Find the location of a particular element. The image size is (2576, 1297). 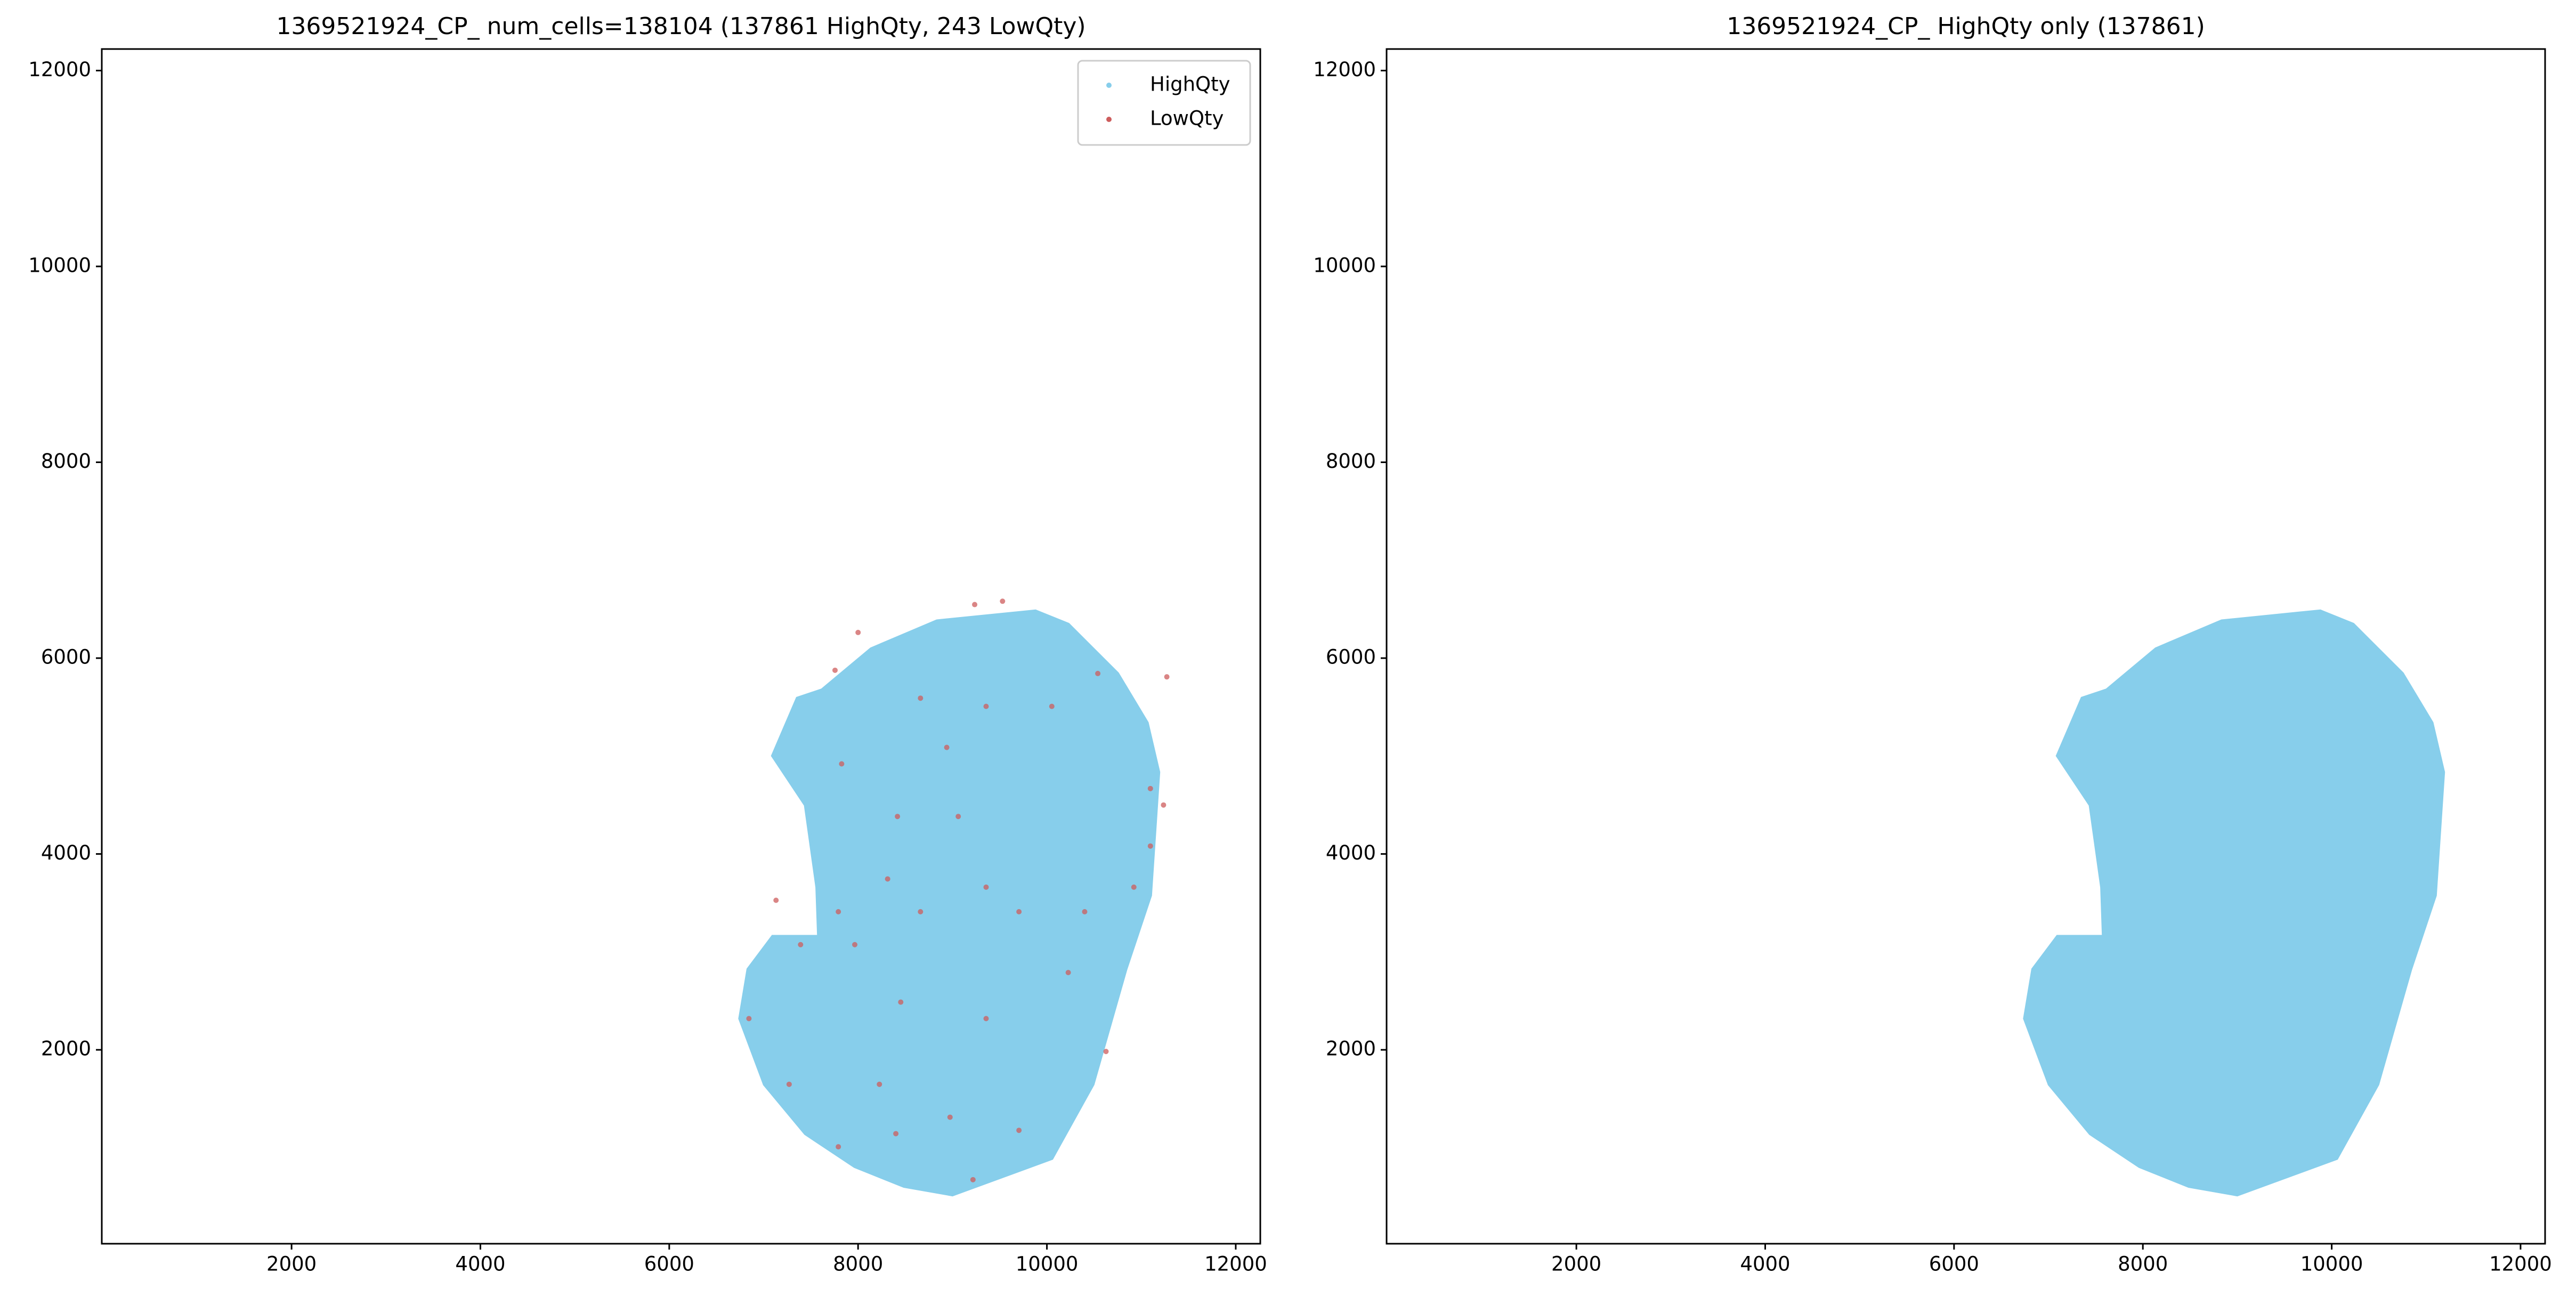

chart-title: 1369521924_CP_ HighQty only (137861) is located at coordinates (1966, 26).